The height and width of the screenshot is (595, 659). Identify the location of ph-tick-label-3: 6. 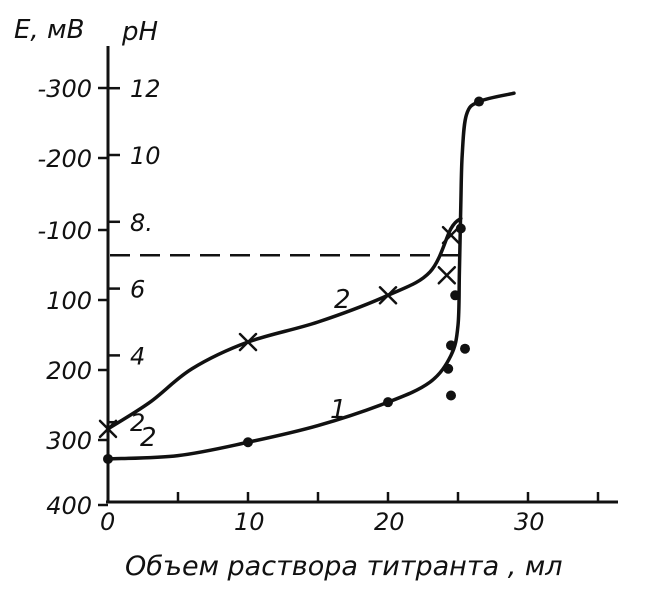
(137, 290).